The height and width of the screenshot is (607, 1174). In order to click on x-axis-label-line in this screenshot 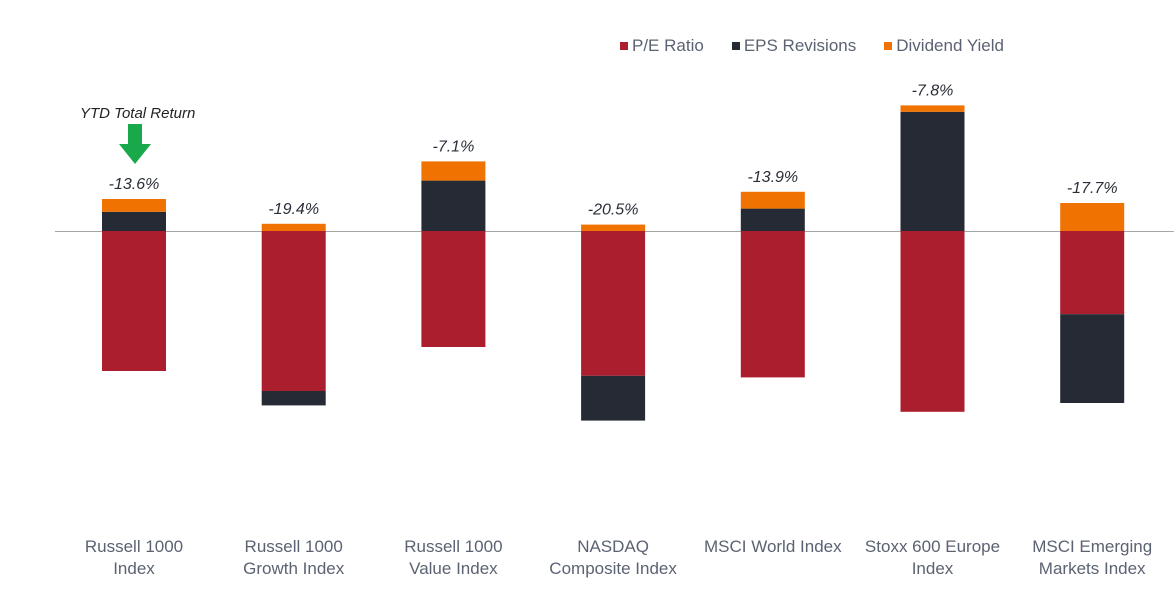, I will do `click(773, 569)`.